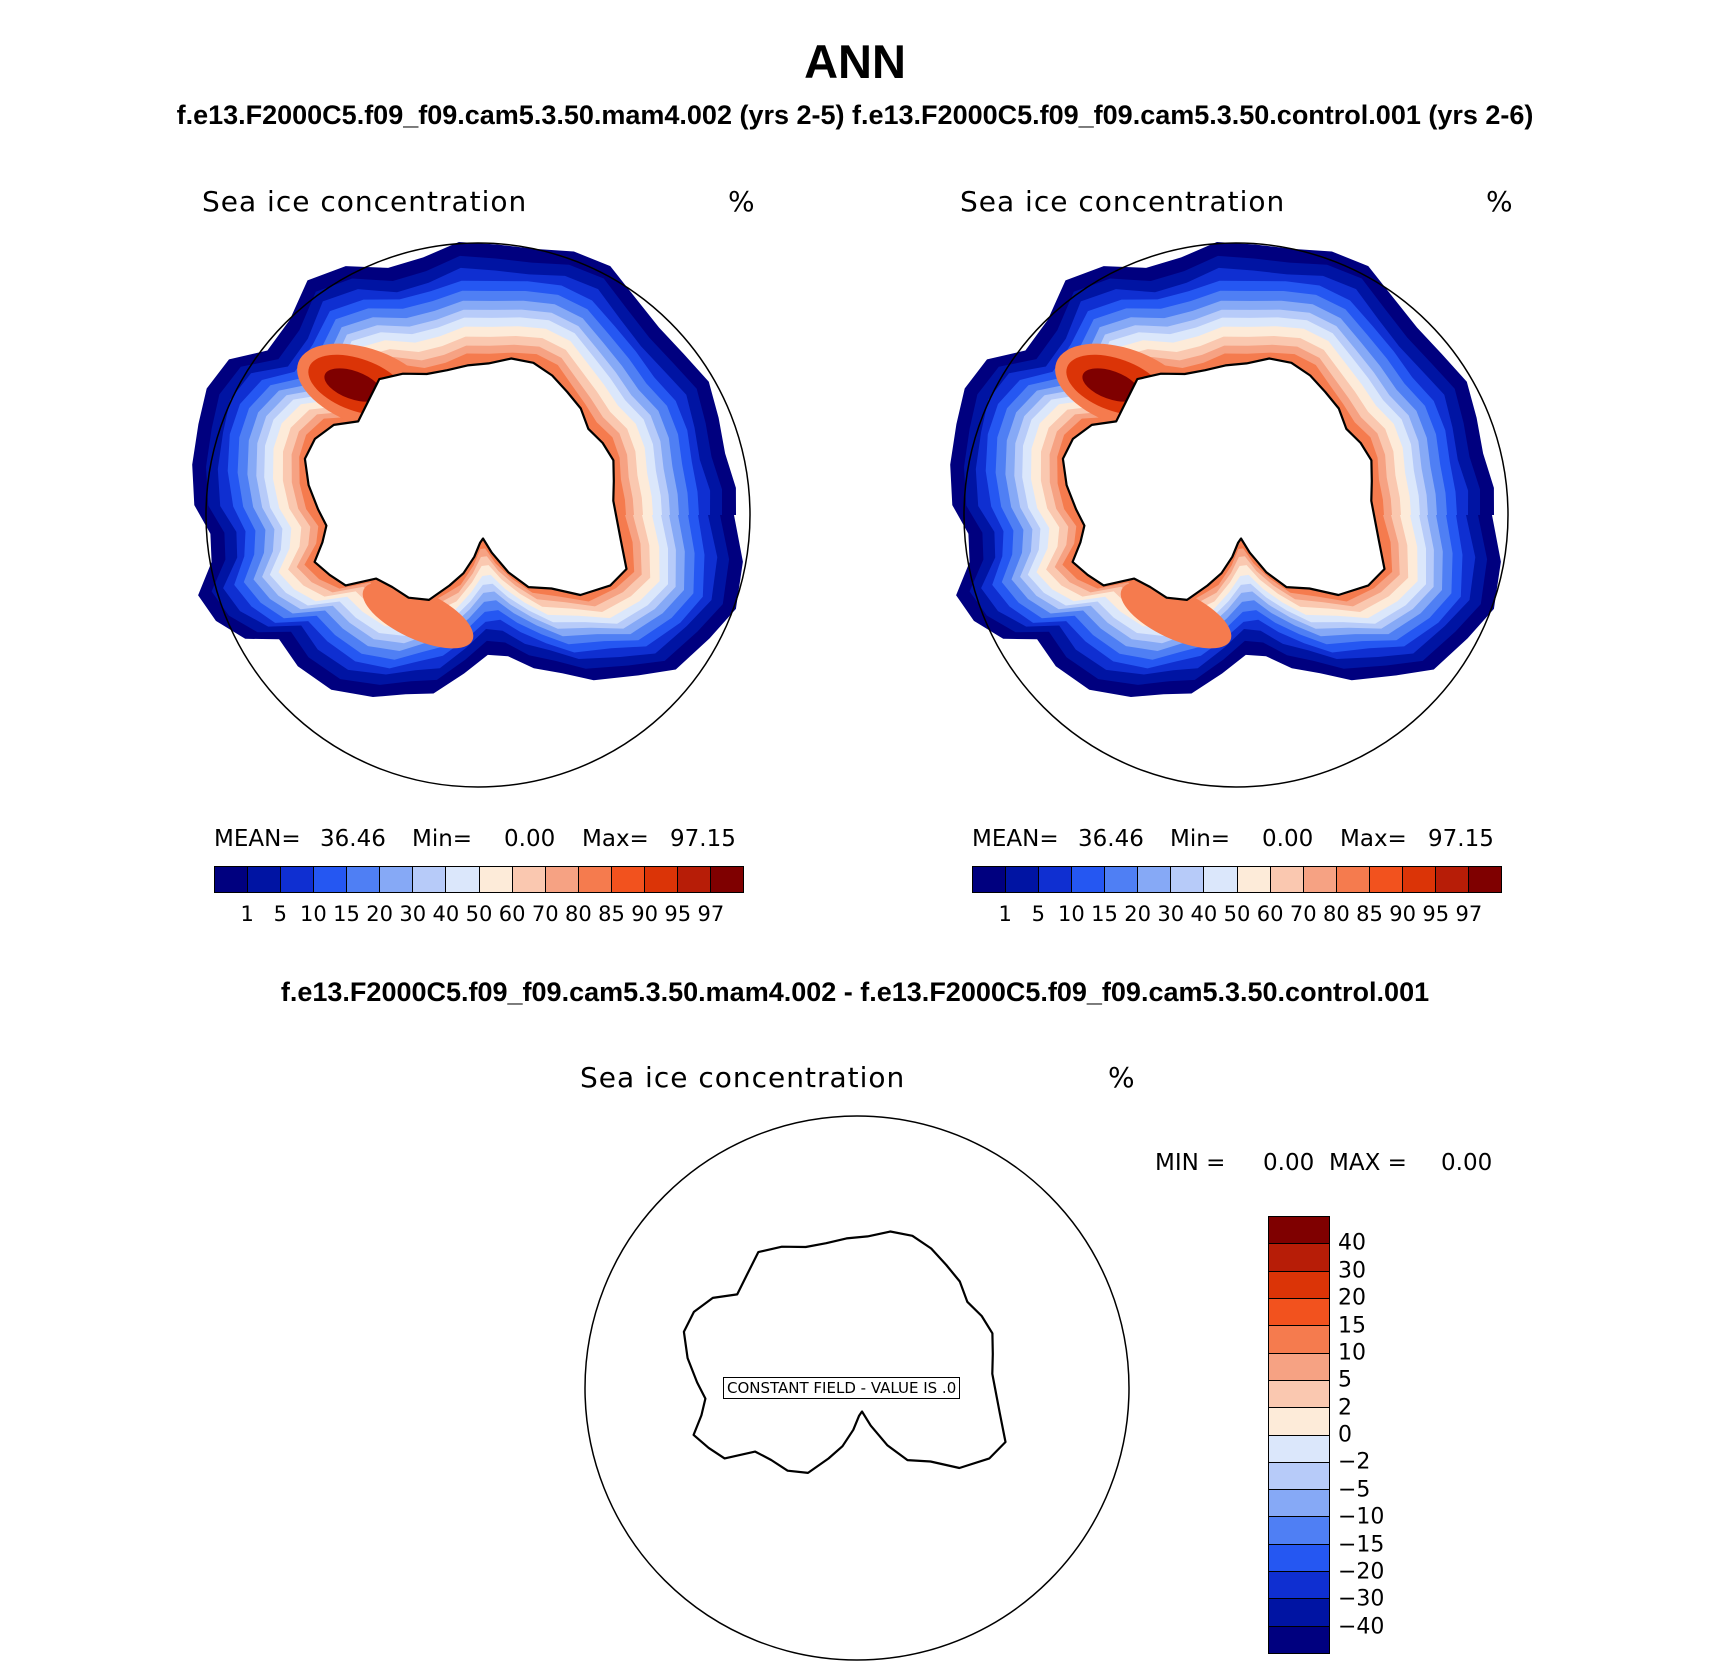 The height and width of the screenshot is (1668, 1710). What do you see at coordinates (1345, 1408) in the screenshot?
I see `colorbar-tick-label: 2` at bounding box center [1345, 1408].